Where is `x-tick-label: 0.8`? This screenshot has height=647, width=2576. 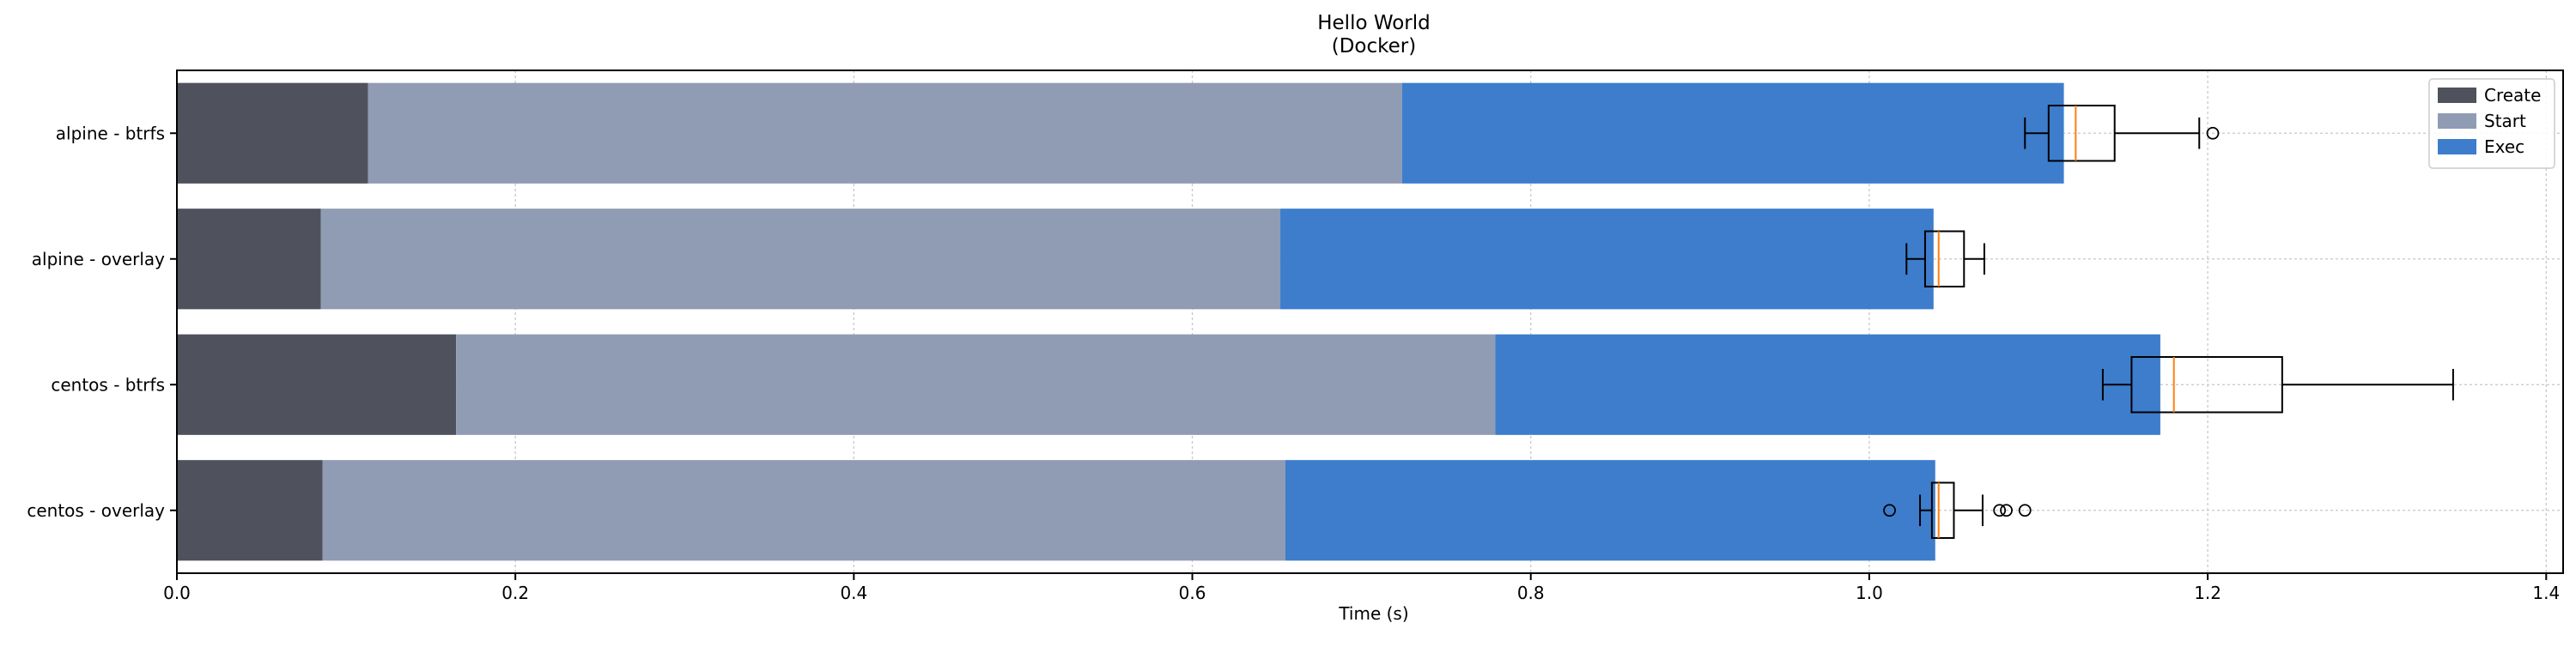
x-tick-label: 0.8 is located at coordinates (1531, 593).